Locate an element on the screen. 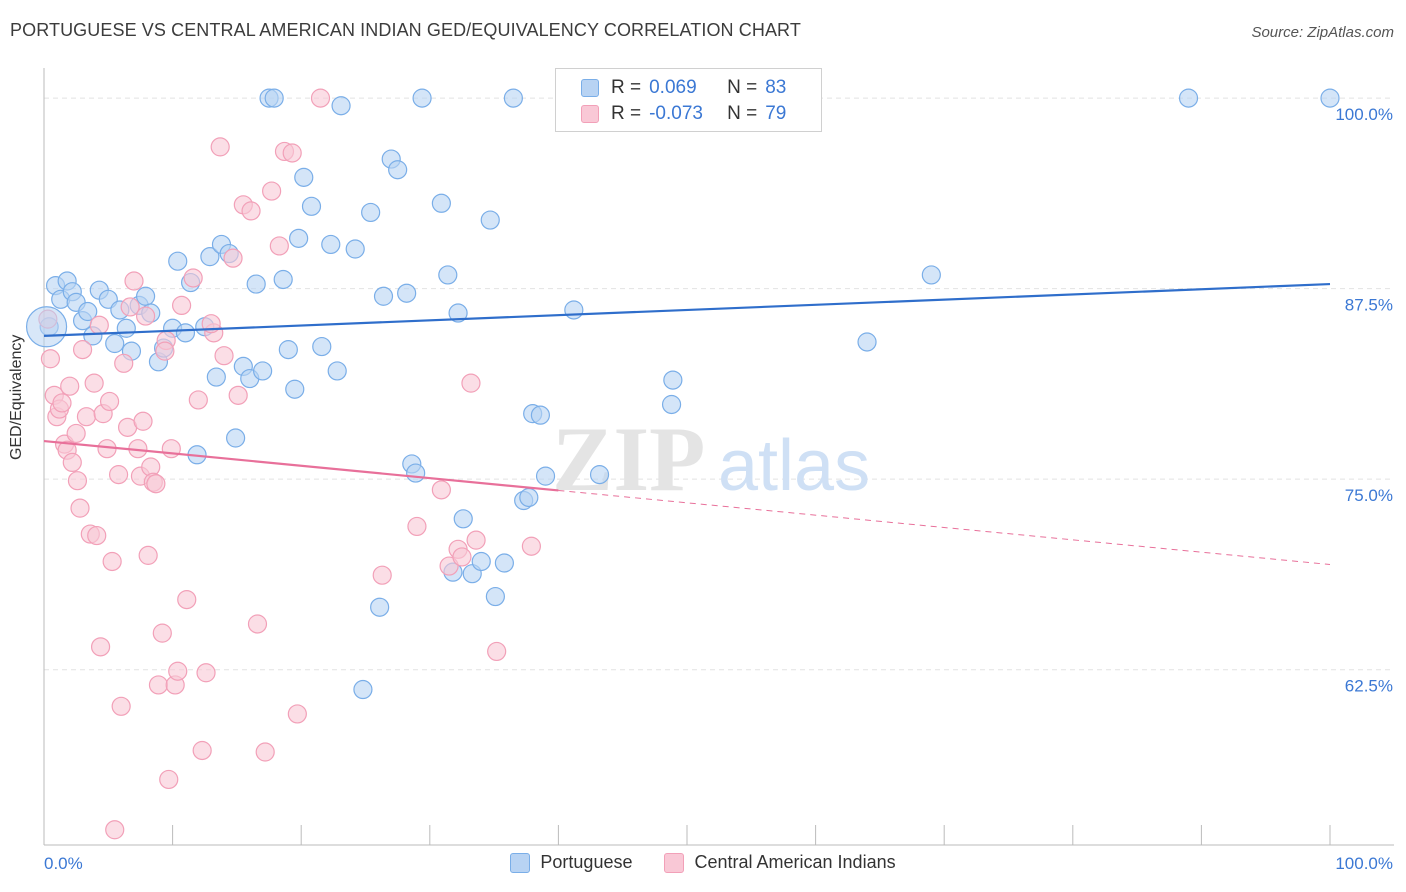 The height and width of the screenshot is (892, 1406). series-legend: Portuguese Central American Indians is located at coordinates (703, 862).